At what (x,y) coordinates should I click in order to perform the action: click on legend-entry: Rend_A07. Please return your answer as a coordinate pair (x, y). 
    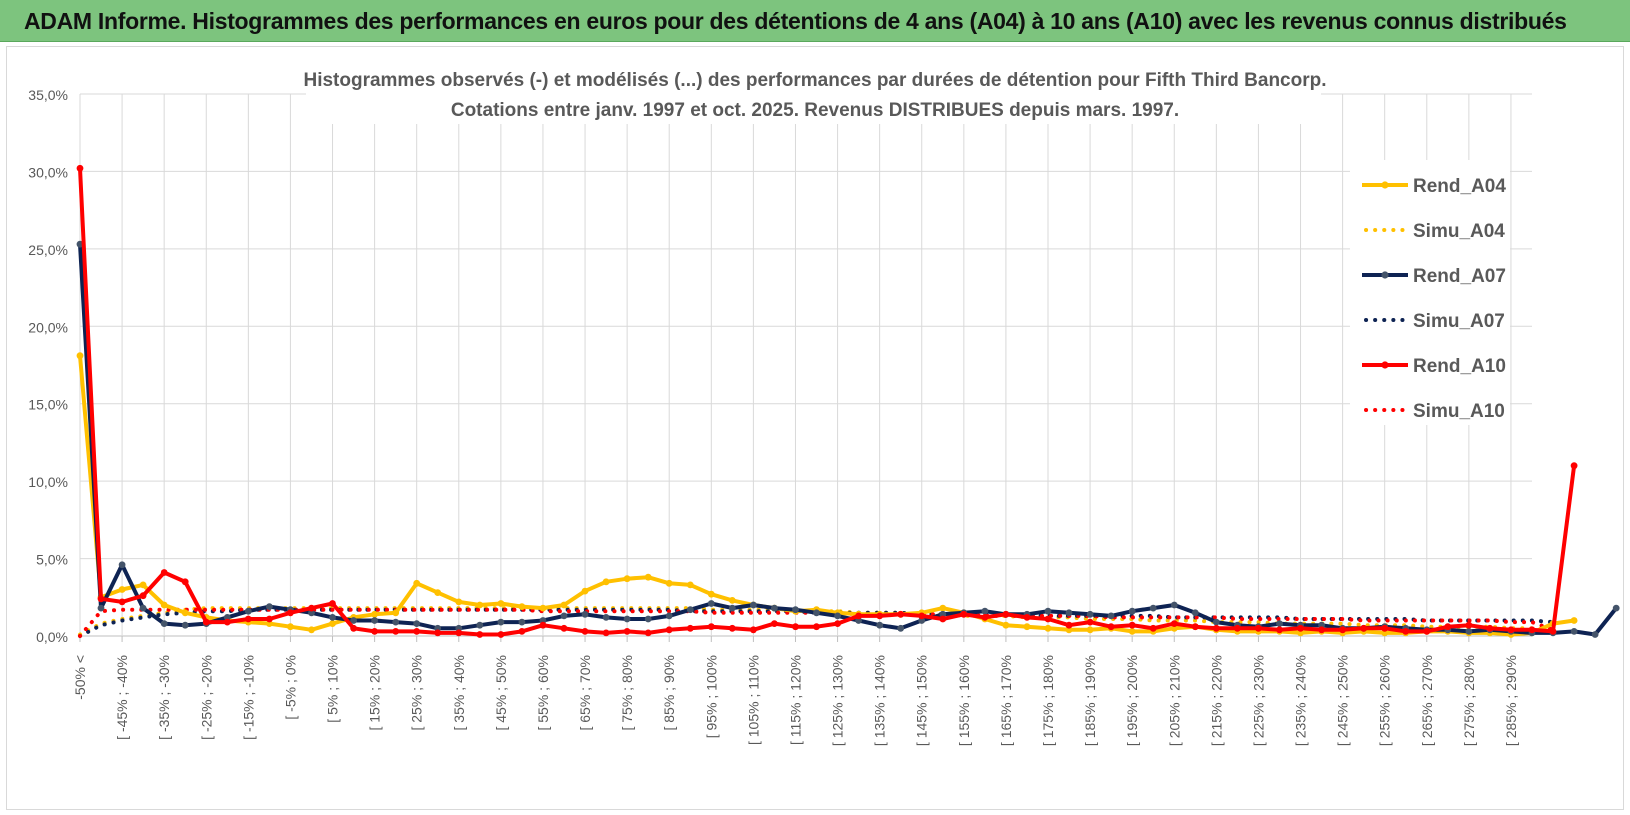
    Looking at the image, I should click on (1434, 276).